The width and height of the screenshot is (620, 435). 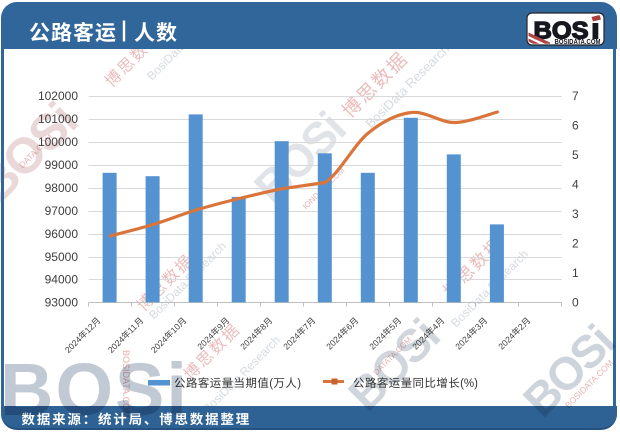 I want to click on svg-text: 8, so click(x=263, y=326).